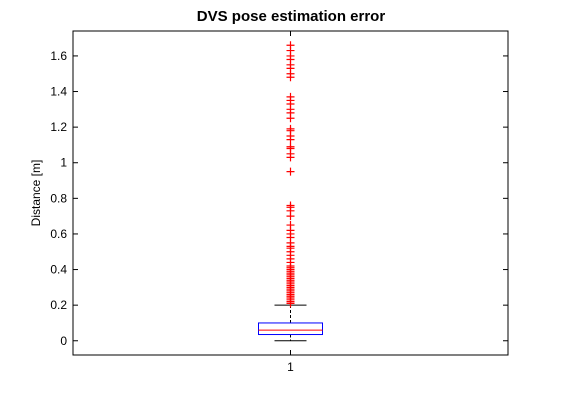 This screenshot has height=420, width=561. I want to click on y-tick-label: 1, so click(63, 163).